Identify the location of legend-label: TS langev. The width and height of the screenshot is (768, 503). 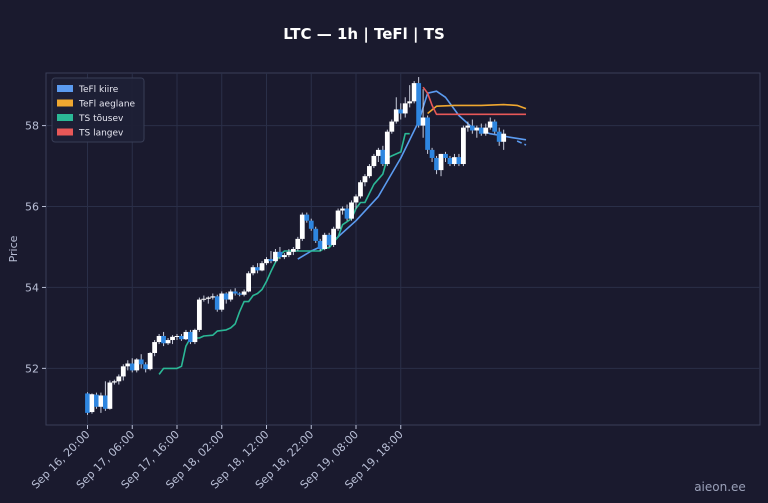
(101, 134).